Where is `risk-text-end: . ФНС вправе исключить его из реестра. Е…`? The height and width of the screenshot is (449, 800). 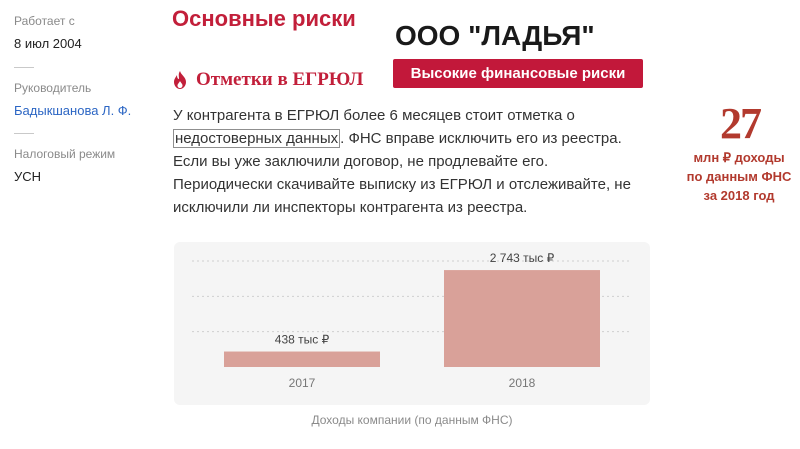
risk-text-end: . ФНС вправе исключить его из реестра. Е… is located at coordinates (402, 173).